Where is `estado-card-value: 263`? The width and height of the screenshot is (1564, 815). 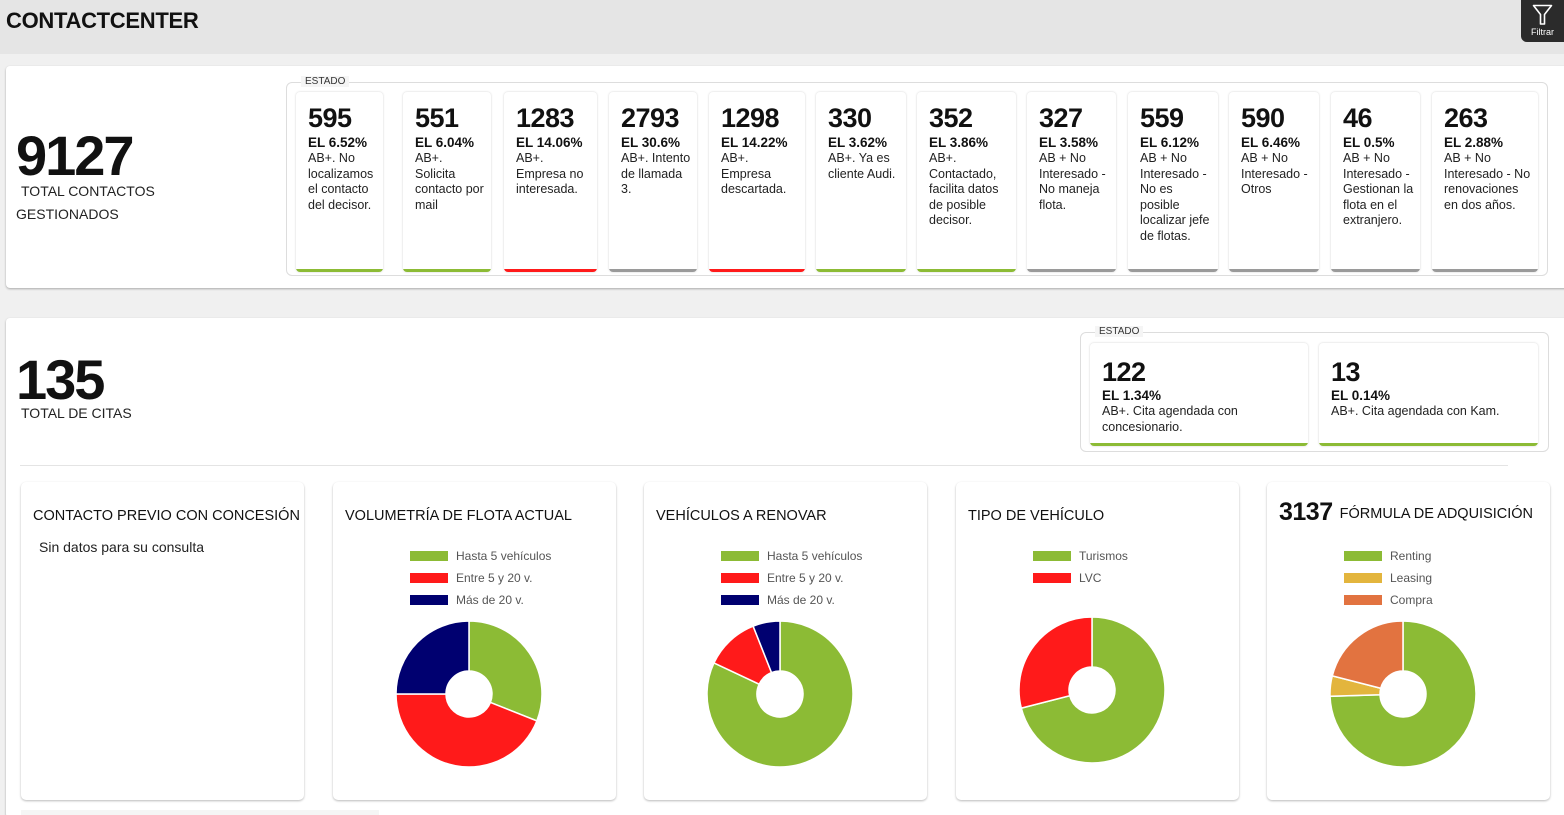
estado-card-value: 263 is located at coordinates (1466, 118).